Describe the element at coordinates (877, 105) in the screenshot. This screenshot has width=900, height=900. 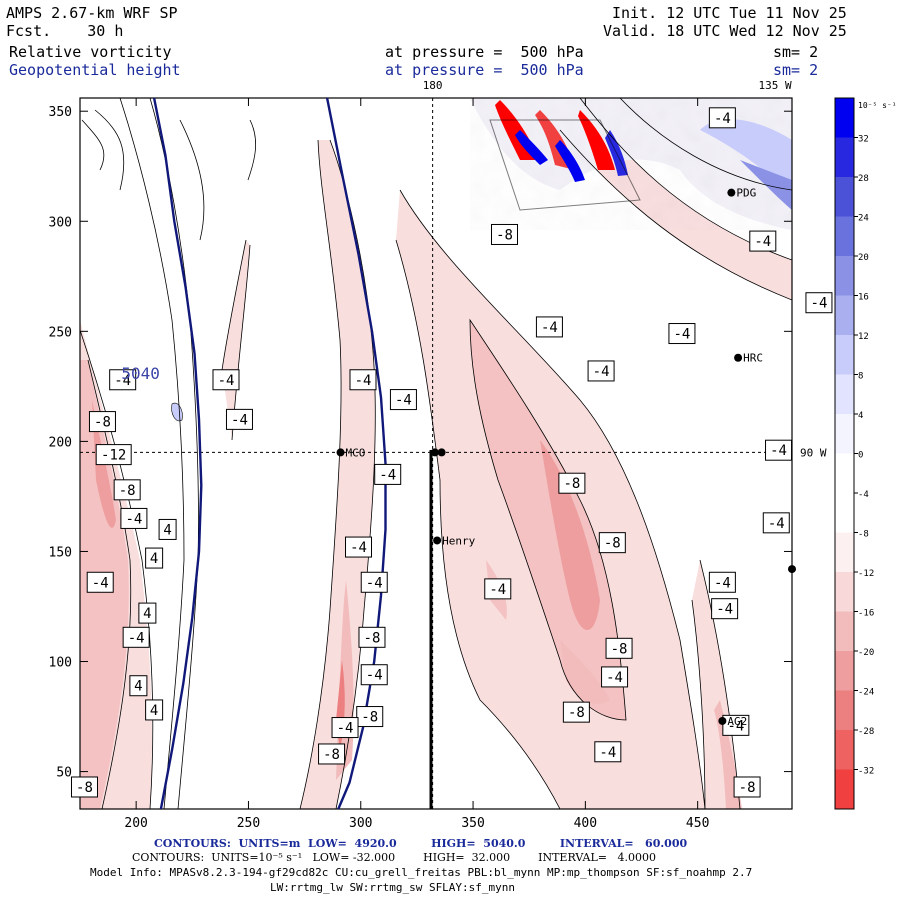
I see `colorbar-unit-label: 10⁻⁵ s⁻¹` at that location.